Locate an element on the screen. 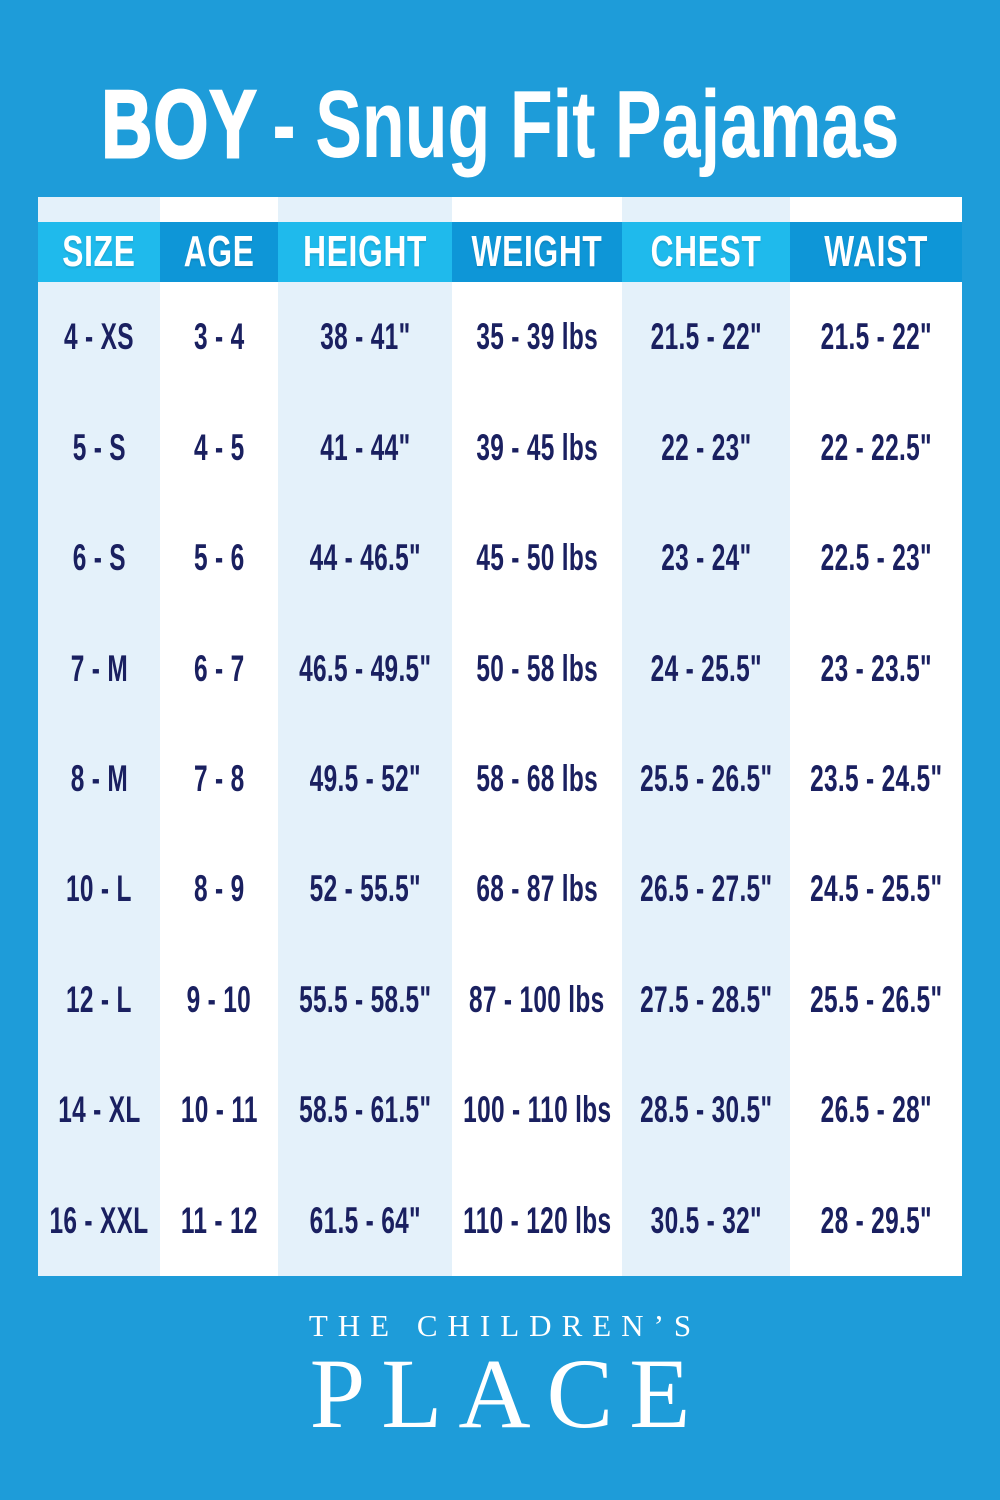 This screenshot has width=1000, height=1500. column-header-weight: WEIGHT is located at coordinates (537, 252).